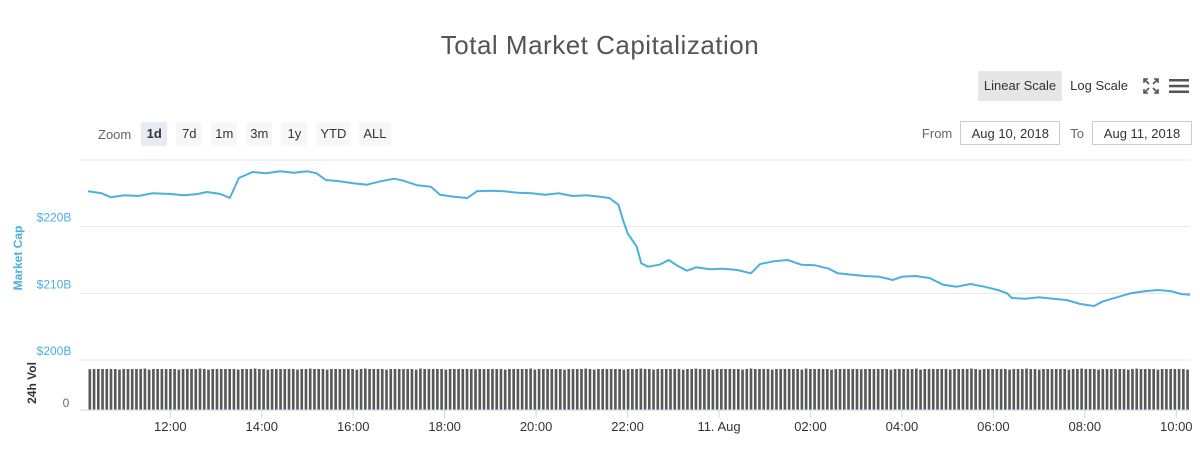 Image resolution: width=1200 pixels, height=456 pixels. Describe the element at coordinates (294, 134) in the screenshot. I see `zoom-1y-button: 1y` at that location.